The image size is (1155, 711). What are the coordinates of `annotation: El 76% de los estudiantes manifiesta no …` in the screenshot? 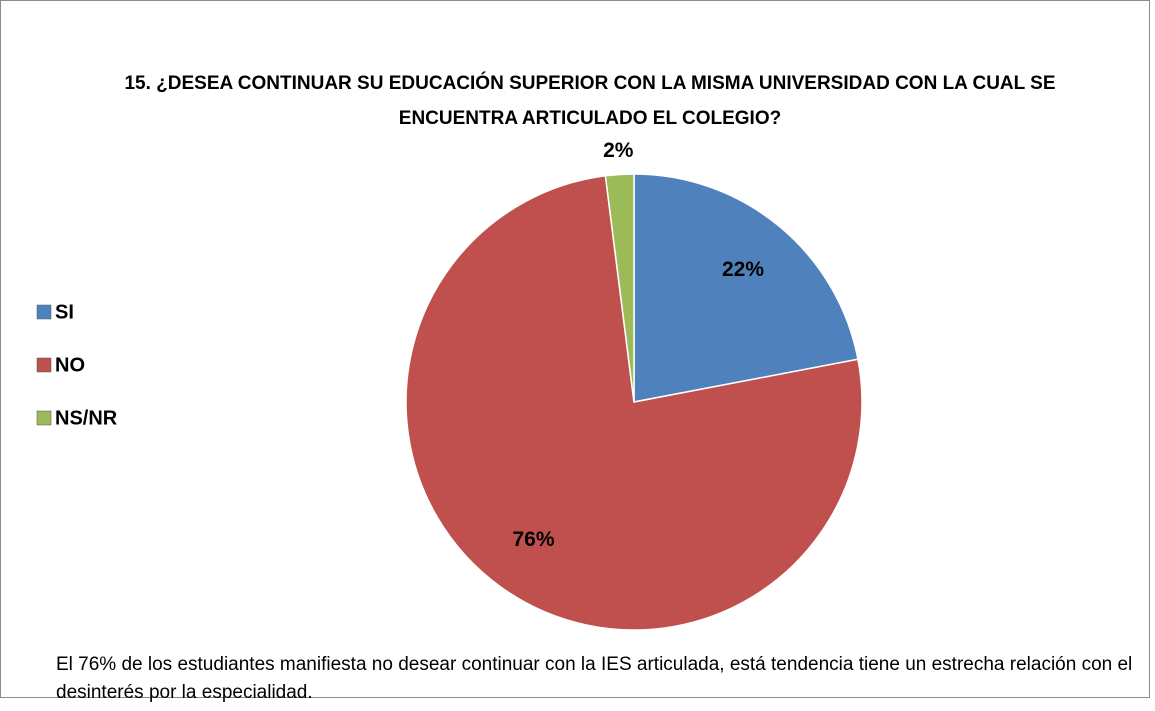 It's located at (594, 678).